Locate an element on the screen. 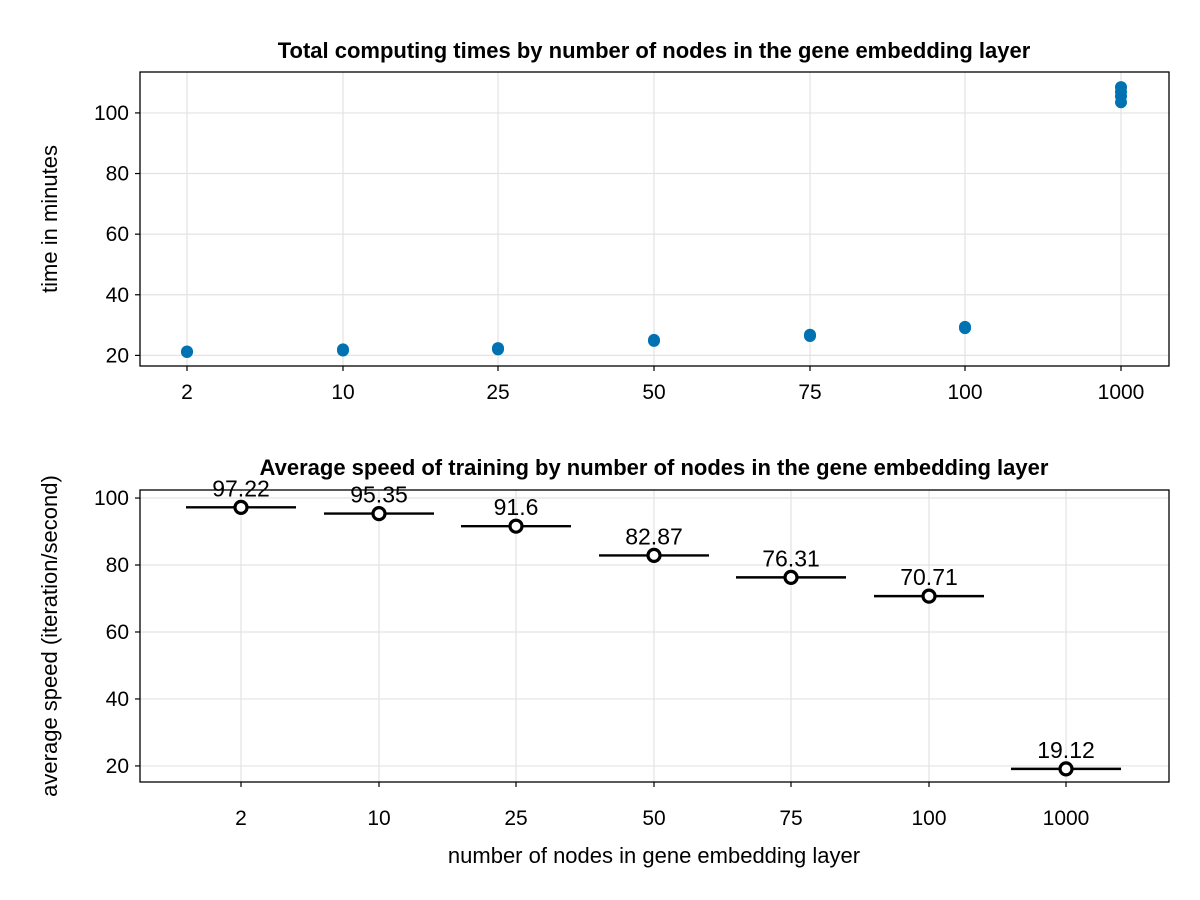  speed-y-tick-label: 80 is located at coordinates (117, 565).